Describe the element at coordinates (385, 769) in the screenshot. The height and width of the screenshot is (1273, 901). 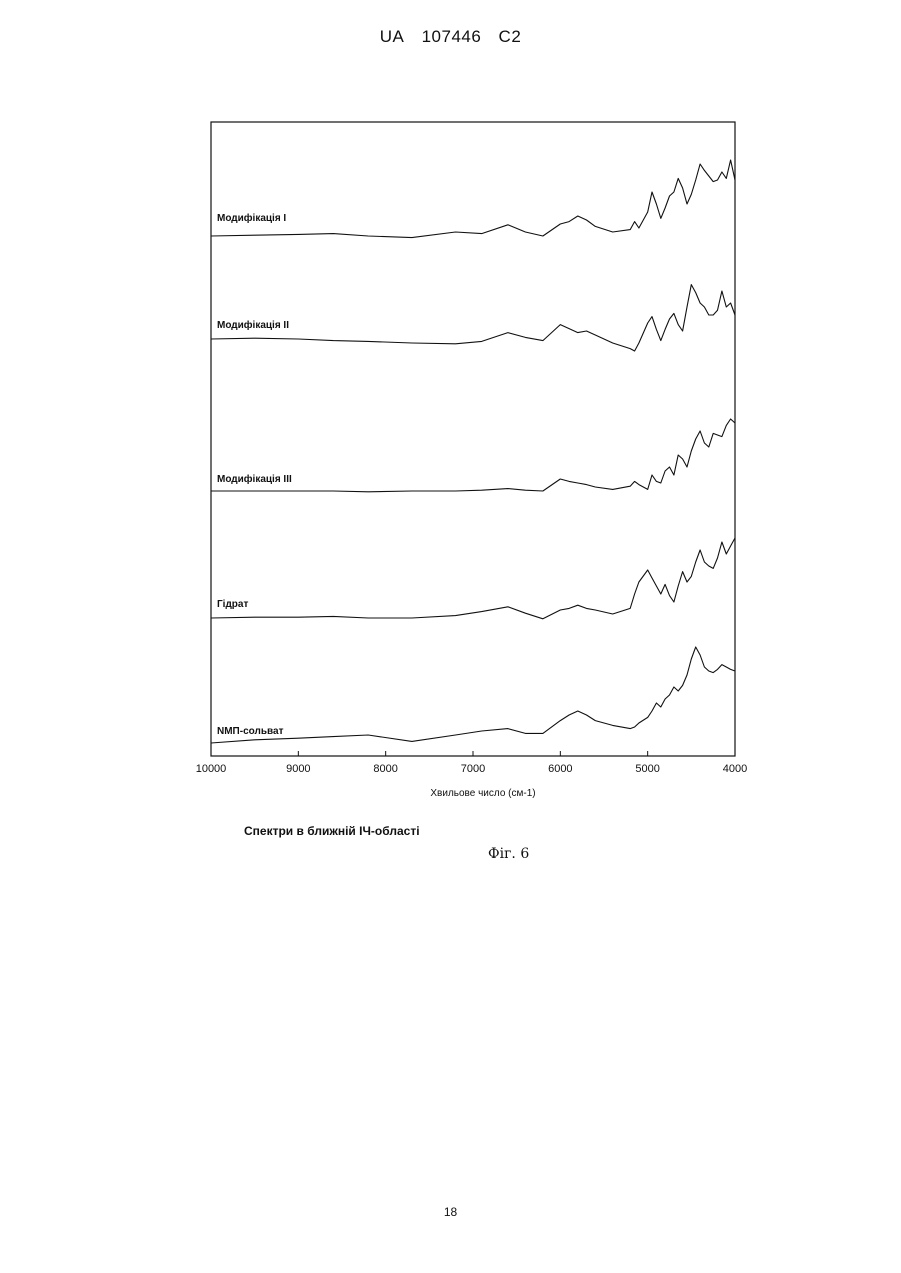
I see `x-tick-label-8000: 8000` at that location.